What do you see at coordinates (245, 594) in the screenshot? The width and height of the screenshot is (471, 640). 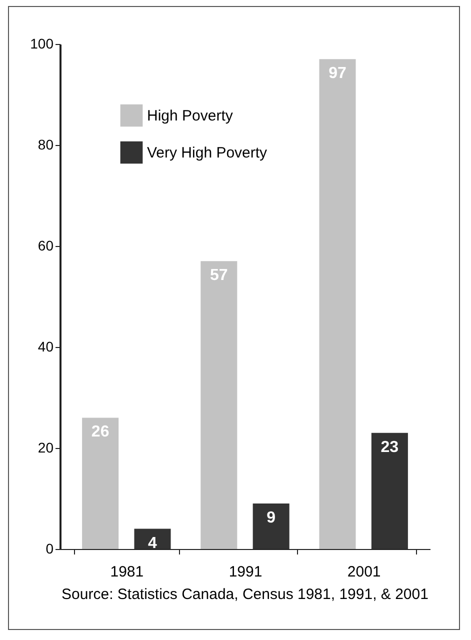 I see `source-note: Source: Statistics Canada, Census 1981, 1991, & 2001` at bounding box center [245, 594].